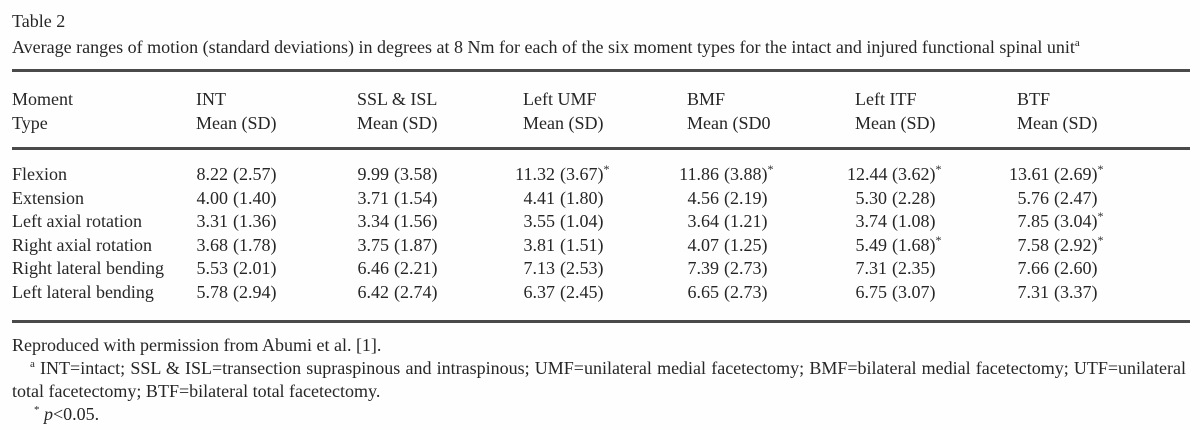 The width and height of the screenshot is (1200, 430). What do you see at coordinates (582, 268) in the screenshot?
I see `sd-value: (2.53)` at bounding box center [582, 268].